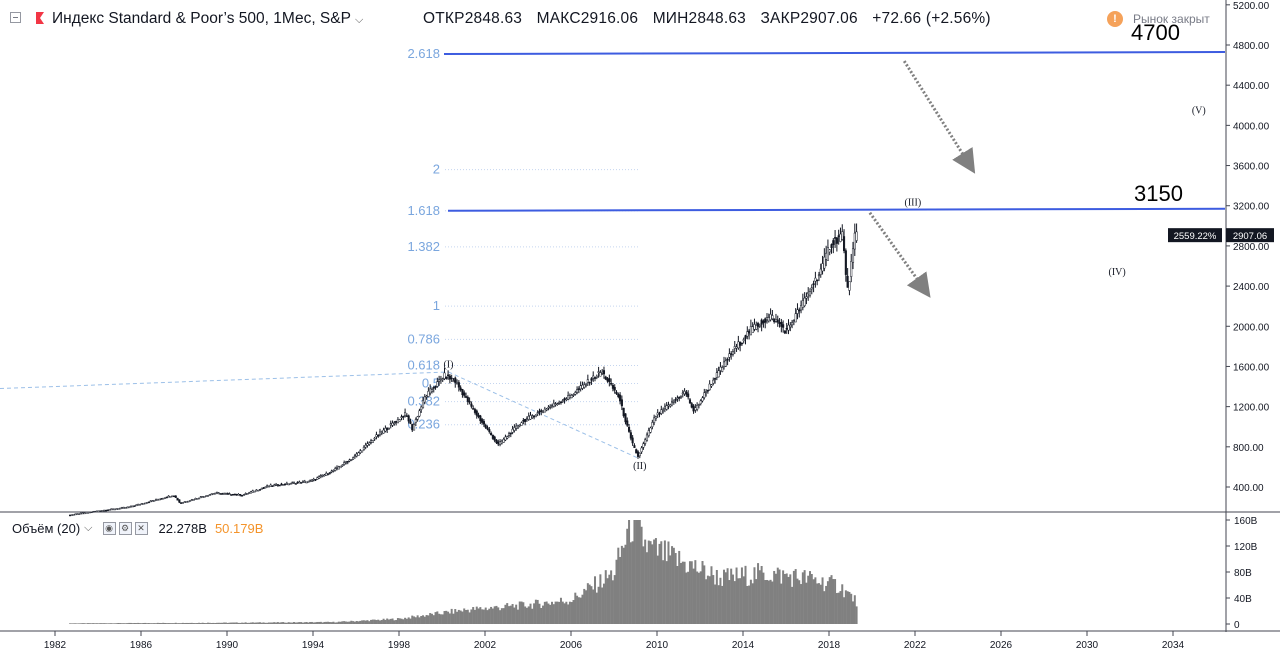 The image size is (1280, 661). Describe the element at coordinates (1251, 86) in the screenshot. I see `y-tick-label: 4400.00` at that location.